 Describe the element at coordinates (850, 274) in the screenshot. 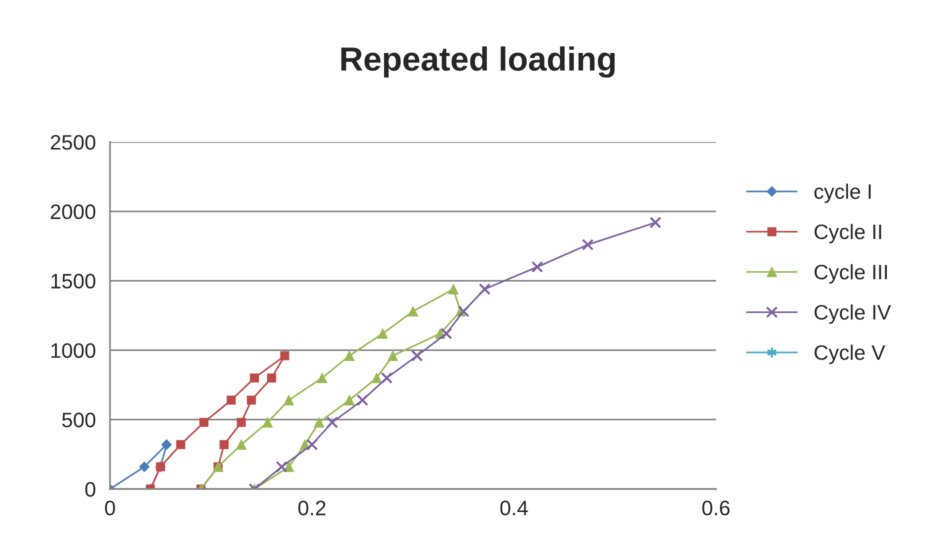

I see `legend-label: Cycle III` at that location.